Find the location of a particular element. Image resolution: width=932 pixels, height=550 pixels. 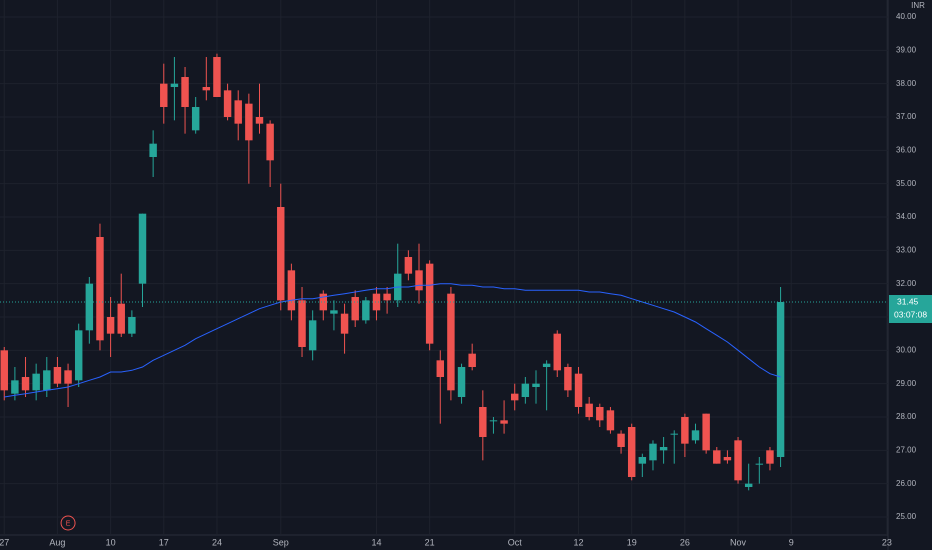

y-tick-label: 34.00 is located at coordinates (906, 216).